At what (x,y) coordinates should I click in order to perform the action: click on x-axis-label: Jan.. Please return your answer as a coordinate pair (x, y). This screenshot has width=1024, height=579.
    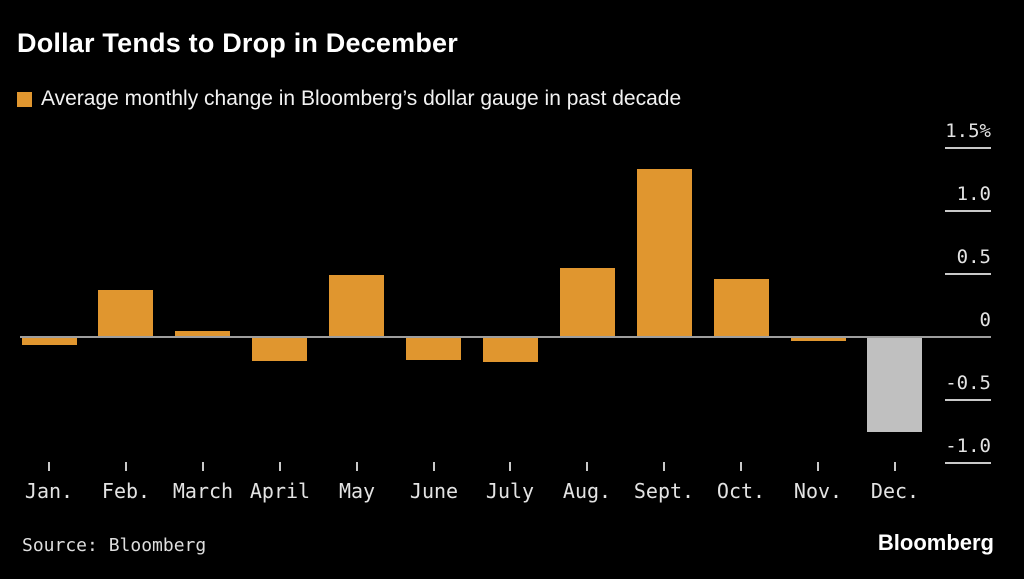
    Looking at the image, I should click on (49, 491).